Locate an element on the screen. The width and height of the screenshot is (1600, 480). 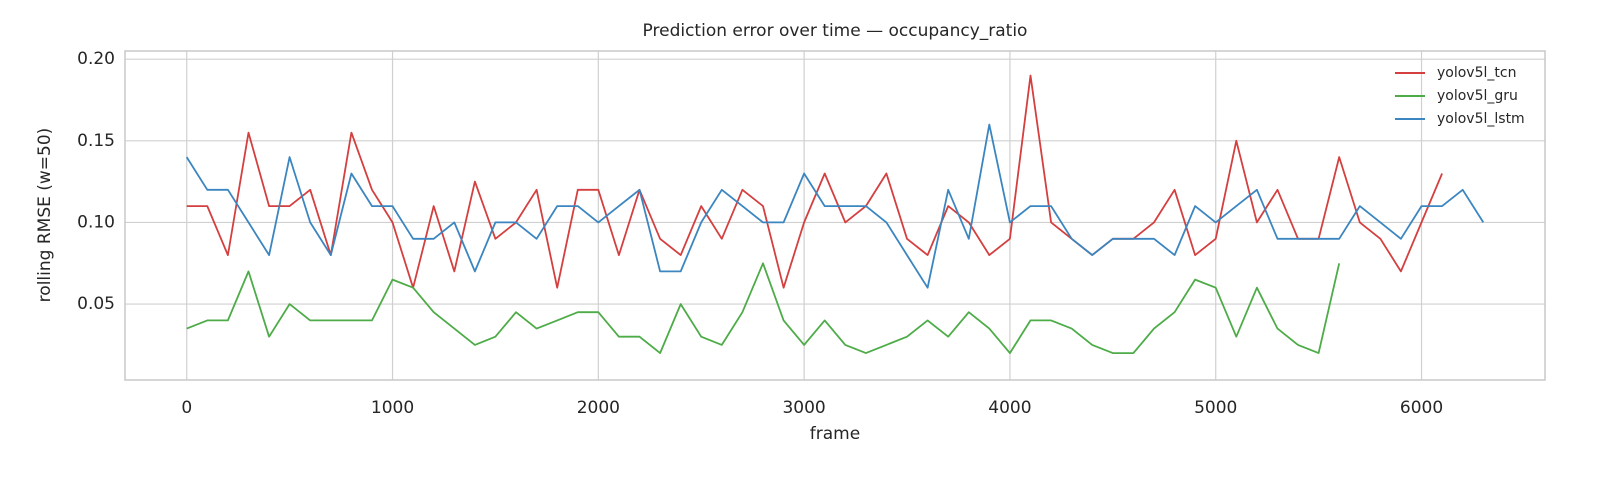
x-tick-label: 1000 is located at coordinates (392, 408).